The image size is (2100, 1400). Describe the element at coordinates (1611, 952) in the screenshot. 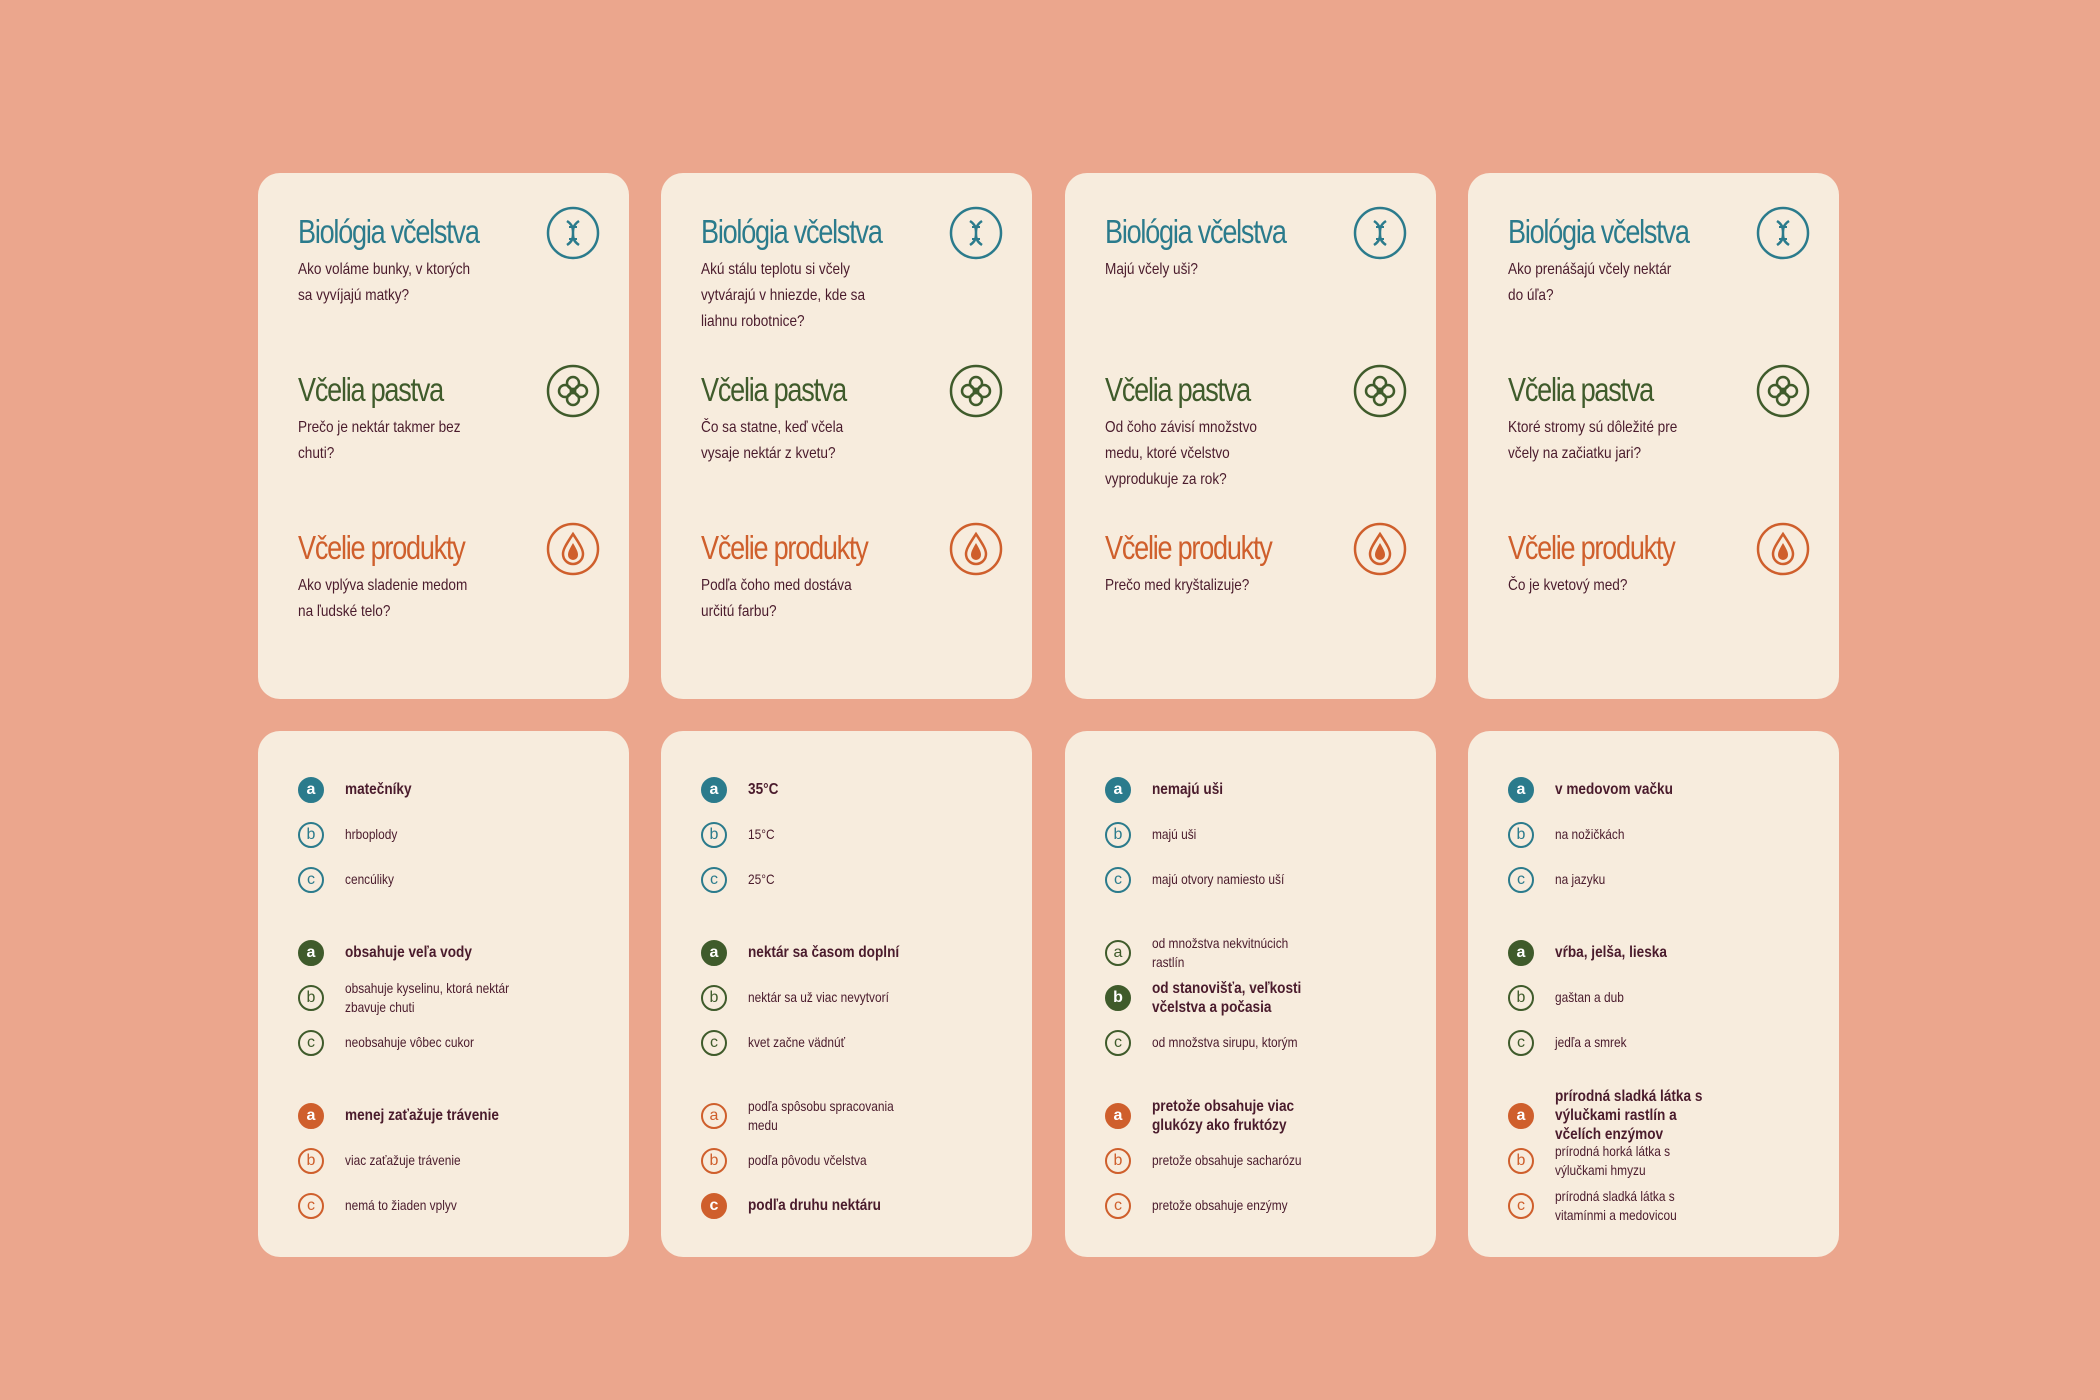

I see `answer-text: vŕba, jelša, lieska` at that location.